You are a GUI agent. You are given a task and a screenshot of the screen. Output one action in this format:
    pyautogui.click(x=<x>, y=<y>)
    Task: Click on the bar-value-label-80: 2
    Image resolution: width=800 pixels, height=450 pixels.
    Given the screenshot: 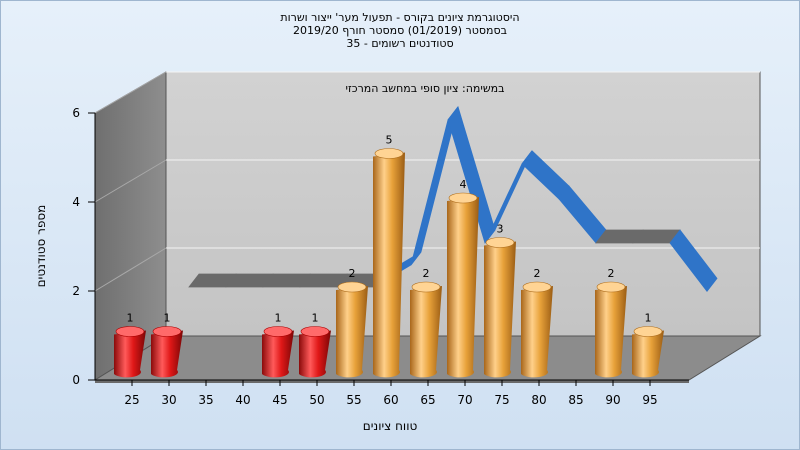 What is the action you would take?
    pyautogui.click(x=537, y=273)
    